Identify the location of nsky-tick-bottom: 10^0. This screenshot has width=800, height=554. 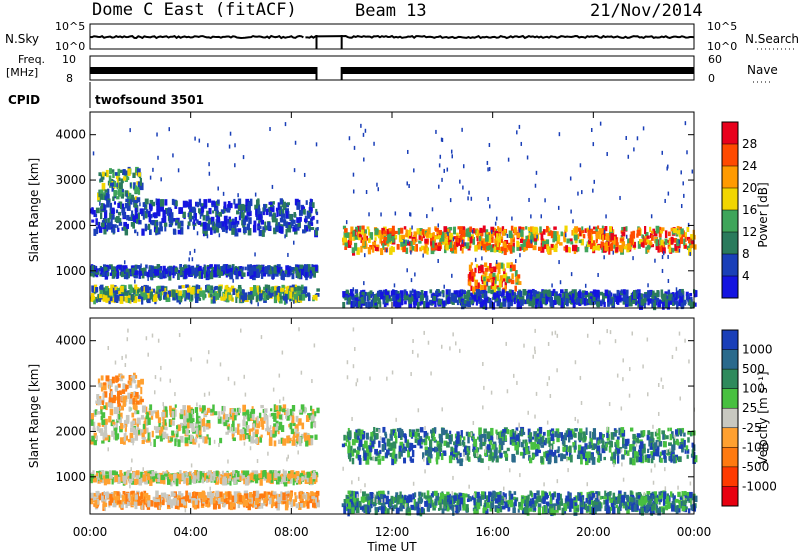
(70, 46).